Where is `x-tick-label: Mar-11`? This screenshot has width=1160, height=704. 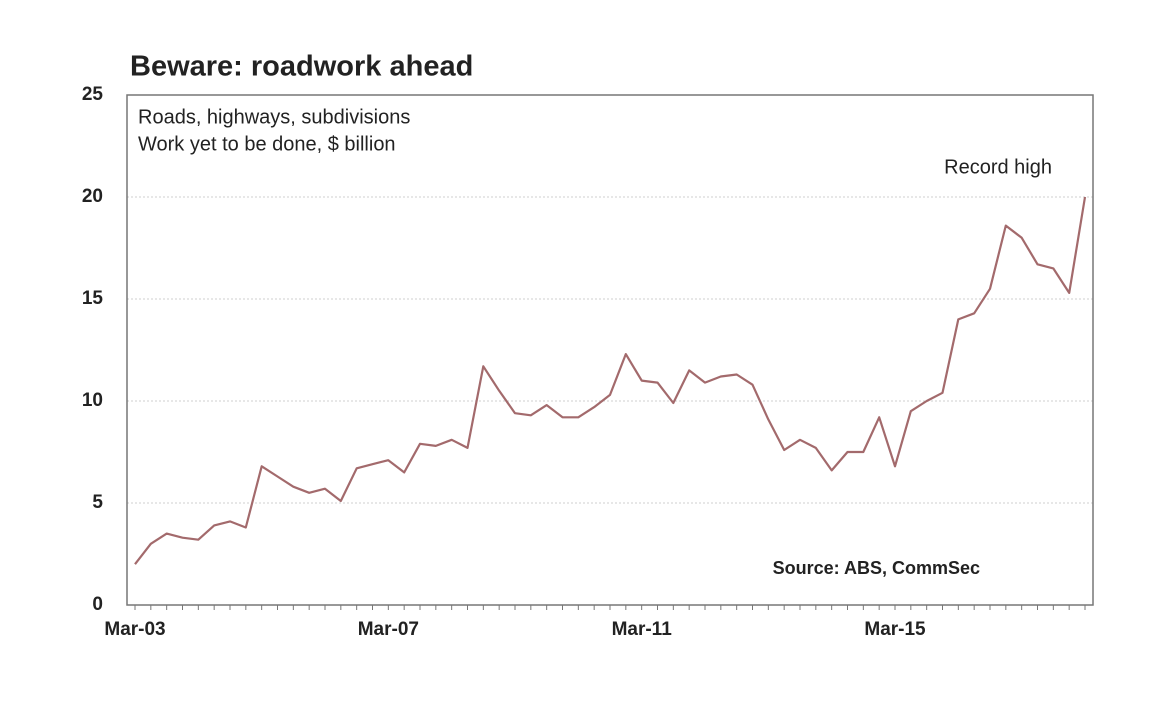
x-tick-label: Mar-11 is located at coordinates (642, 629).